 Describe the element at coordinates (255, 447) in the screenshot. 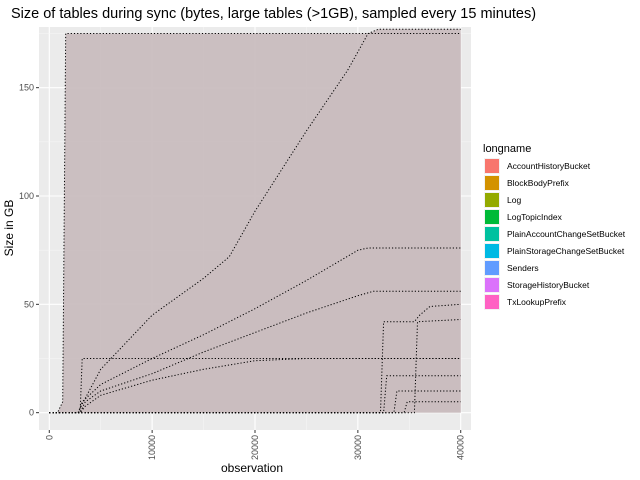

I see `x-tick-label: 20000` at that location.